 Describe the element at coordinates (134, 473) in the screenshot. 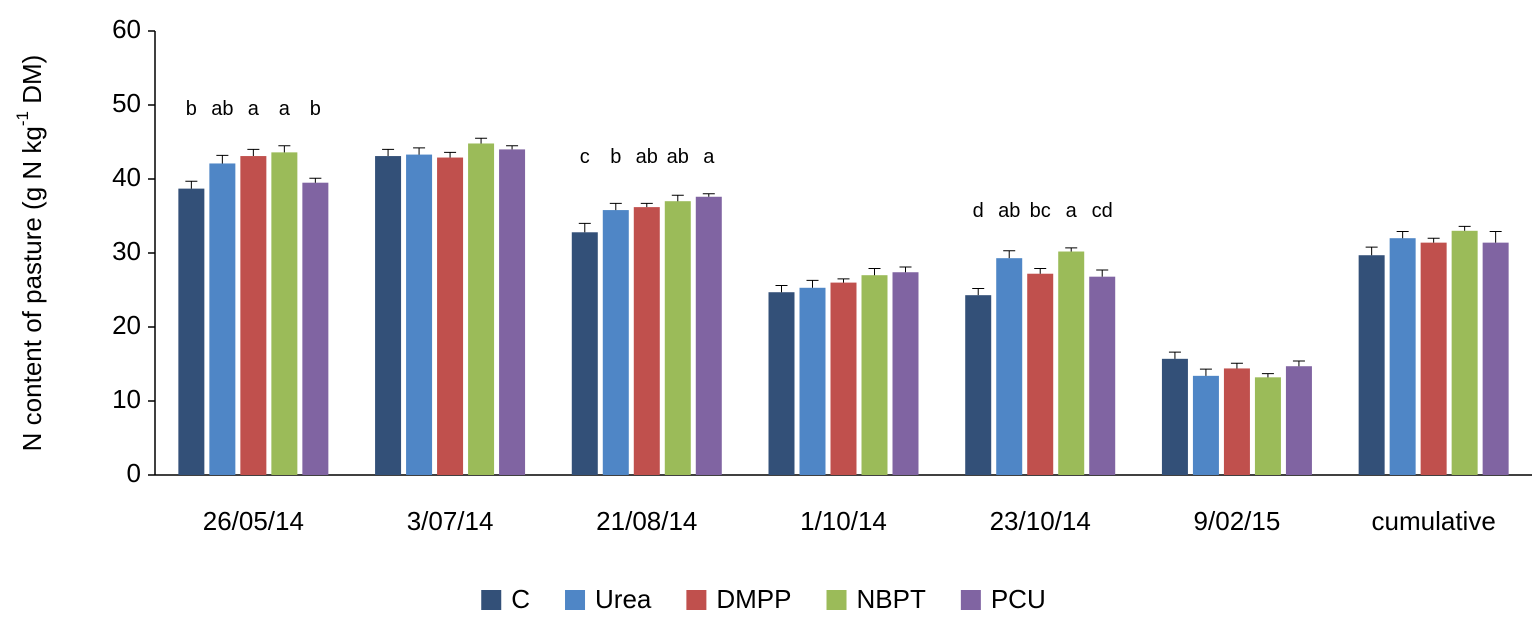

I see `y-tick-label: 0` at that location.